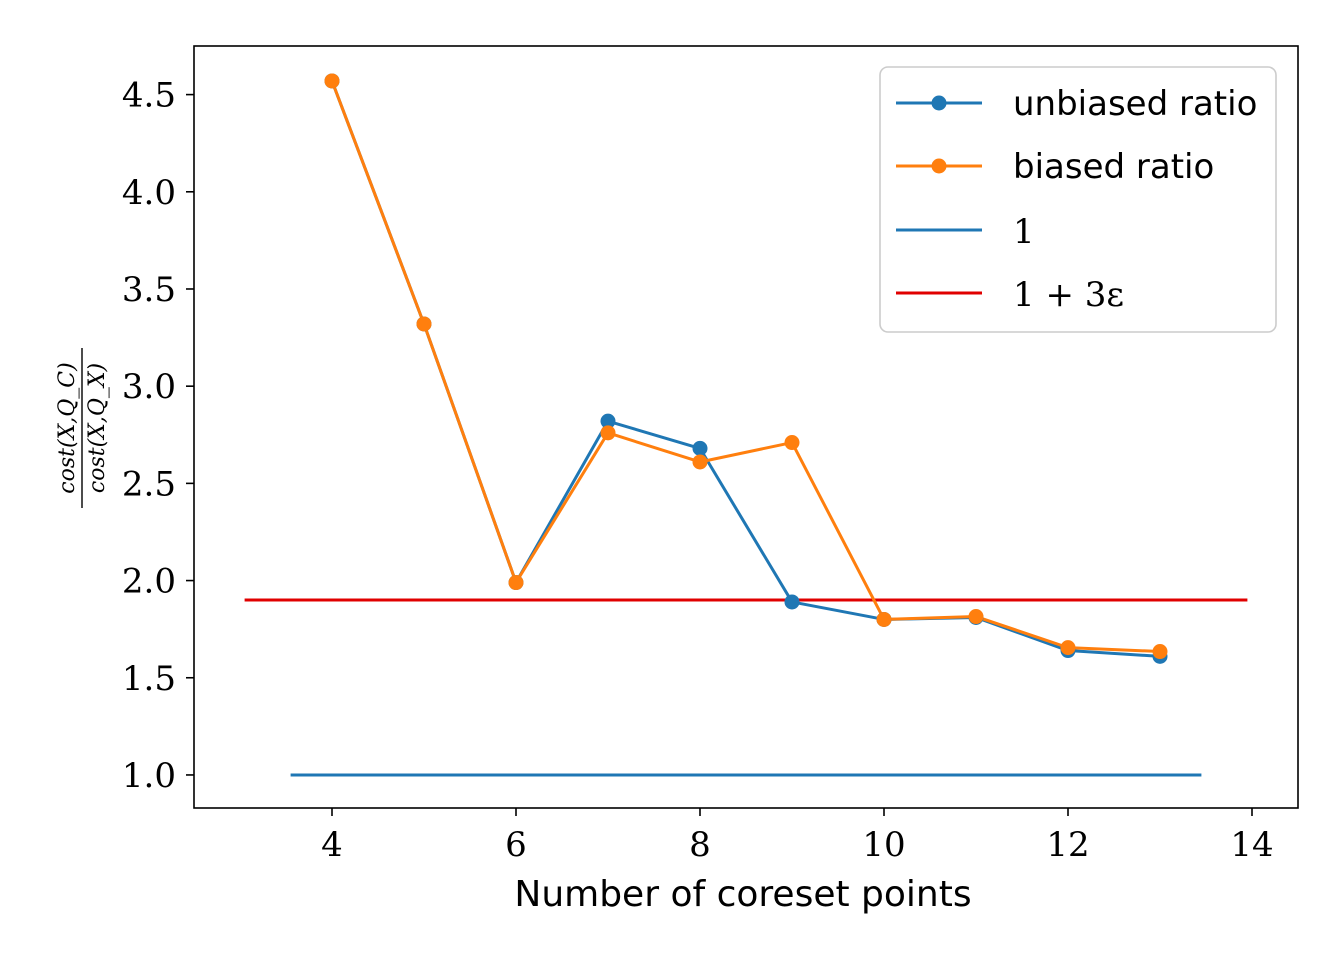  Describe the element at coordinates (1010, 295) in the screenshot. I see `legend-entry-one-plus-three-epsilon: 1 + 3ε` at that location.